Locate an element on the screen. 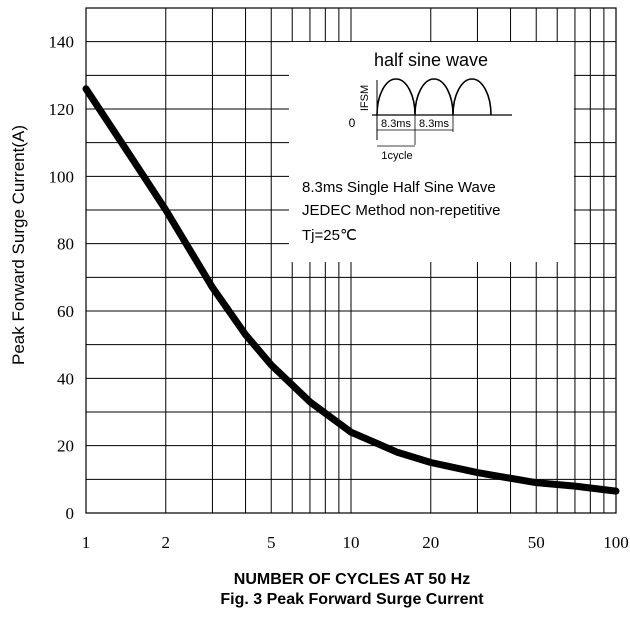 Image resolution: width=630 pixels, height=626 pixels. x-tick-label: 50 is located at coordinates (536, 542).